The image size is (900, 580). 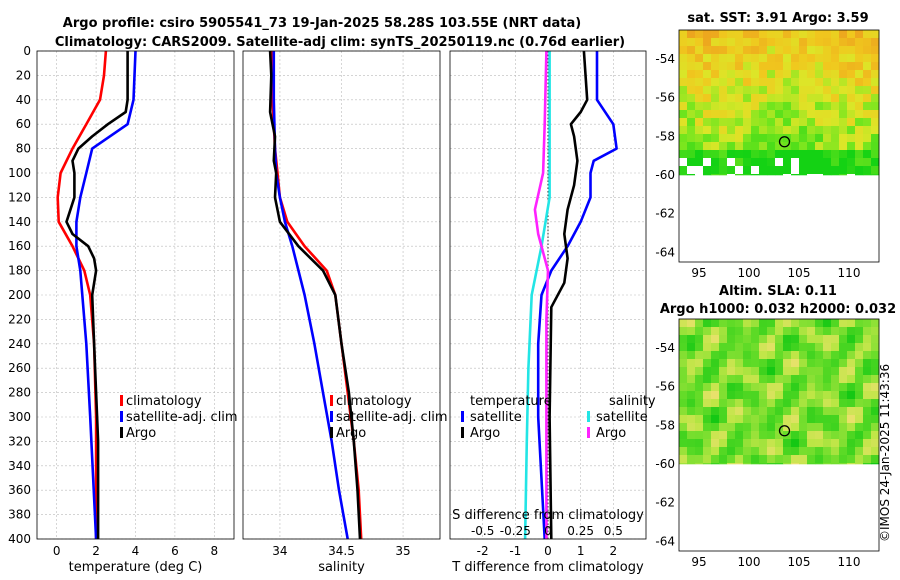 I want to click on y-tick-label: 240, so click(x=19, y=344).